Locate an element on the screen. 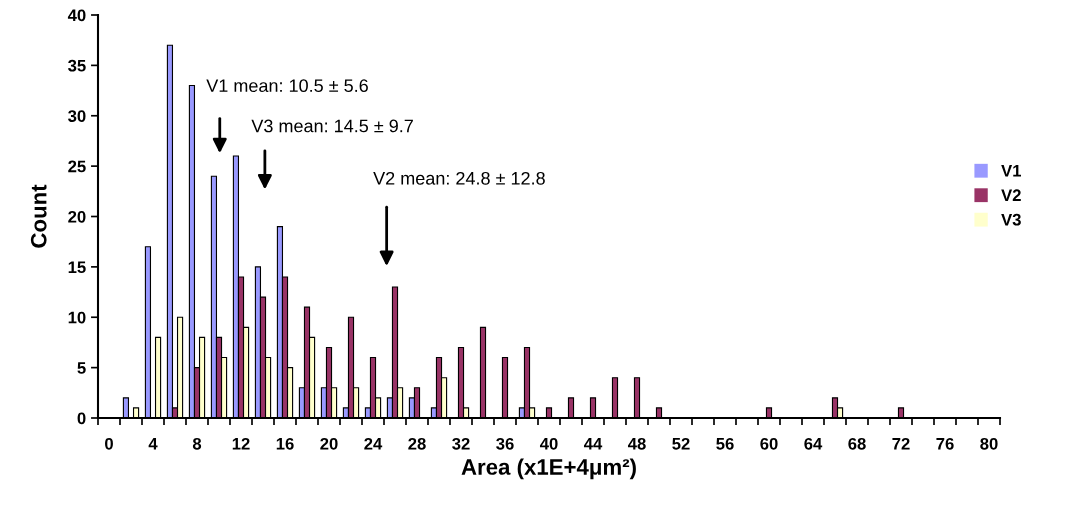 The image size is (1070, 521). y-tick-label: 30 is located at coordinates (77, 116).